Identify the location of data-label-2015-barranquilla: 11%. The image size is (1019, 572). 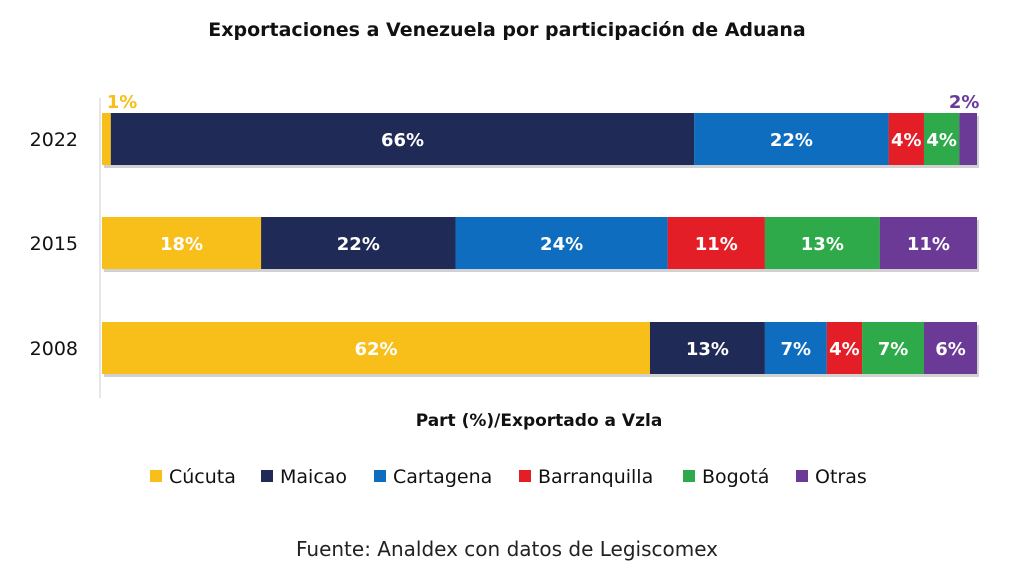
(716, 244).